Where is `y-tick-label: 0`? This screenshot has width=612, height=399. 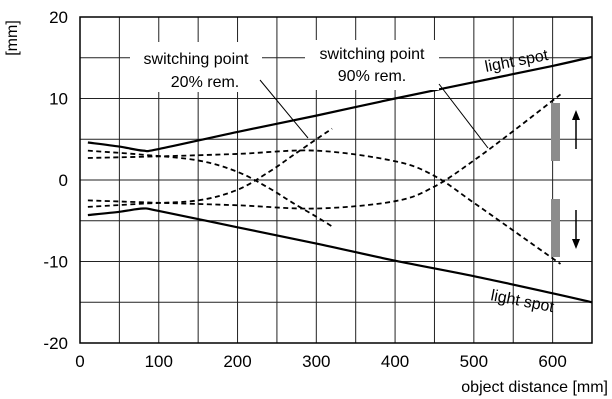 y-tick-label: 0 is located at coordinates (63, 180).